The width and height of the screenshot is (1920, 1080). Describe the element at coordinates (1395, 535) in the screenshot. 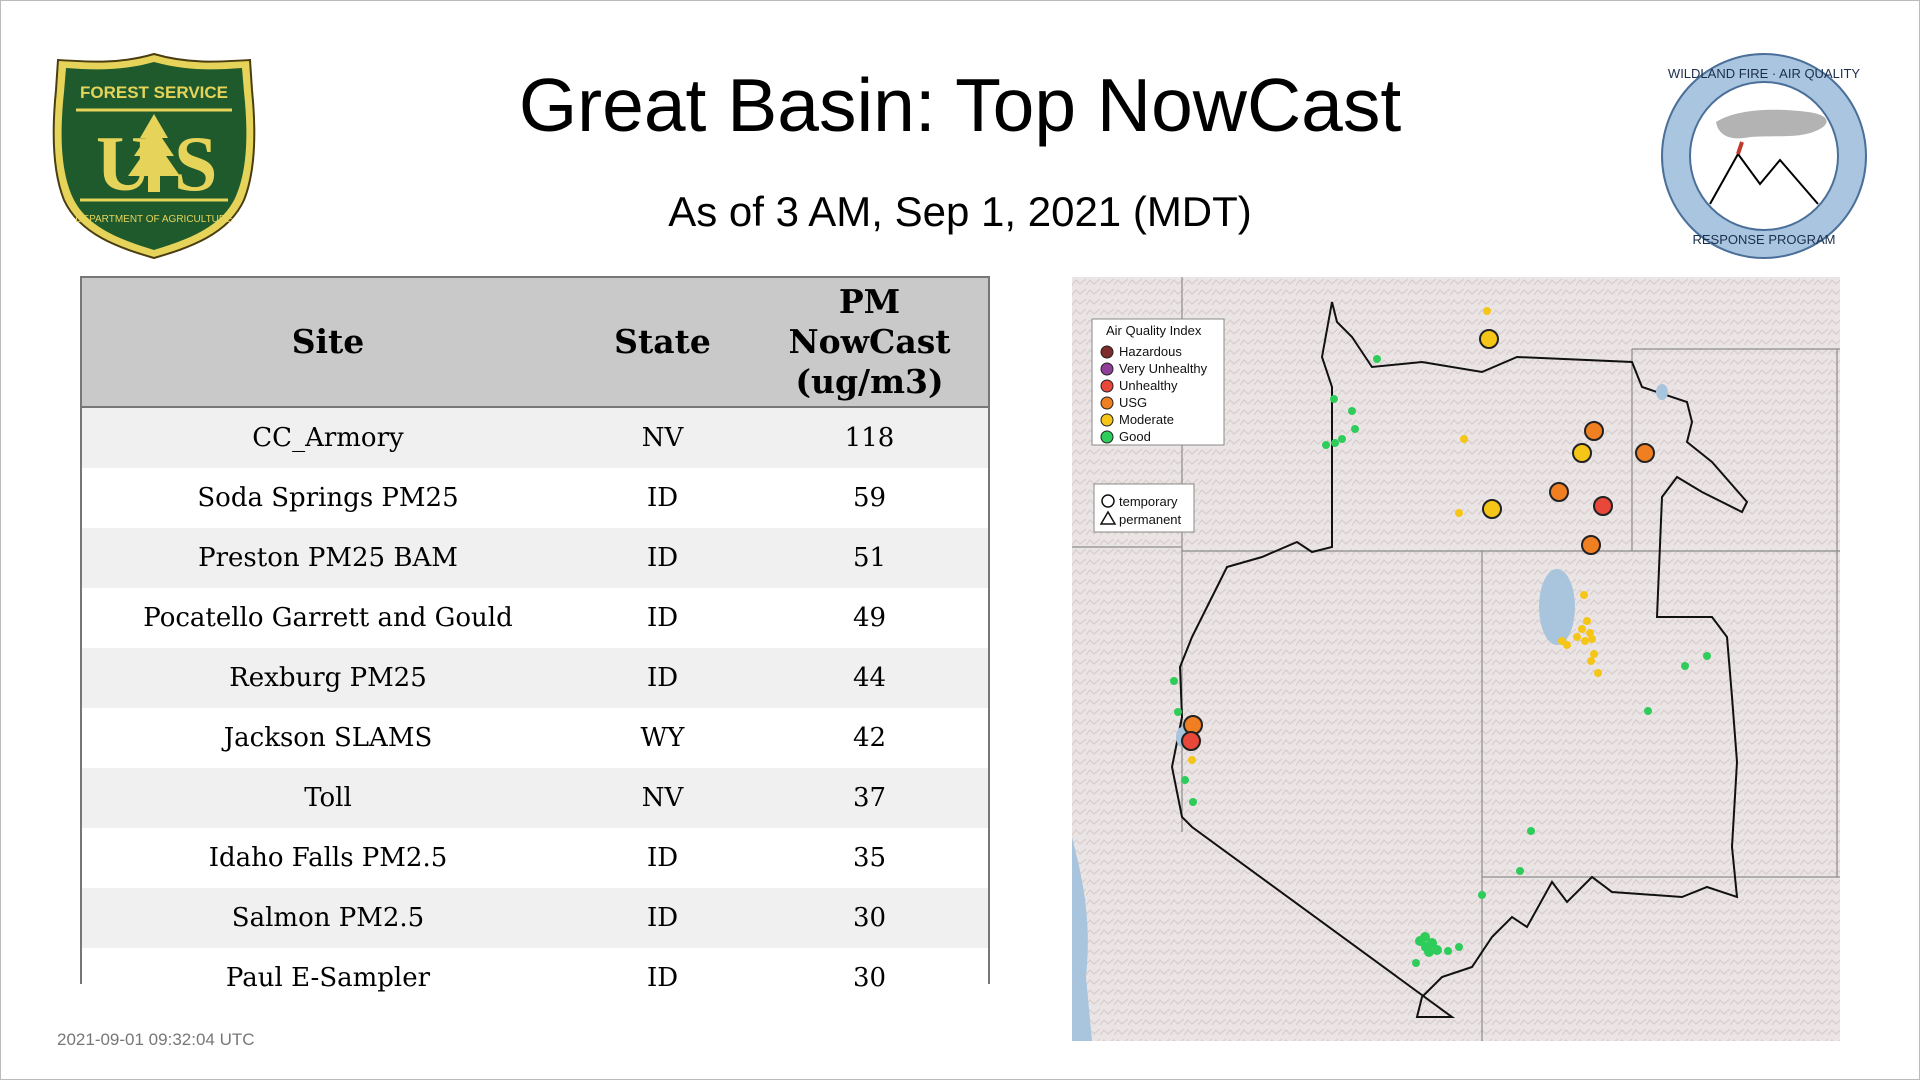

I see `moderate-small-sites` at that location.